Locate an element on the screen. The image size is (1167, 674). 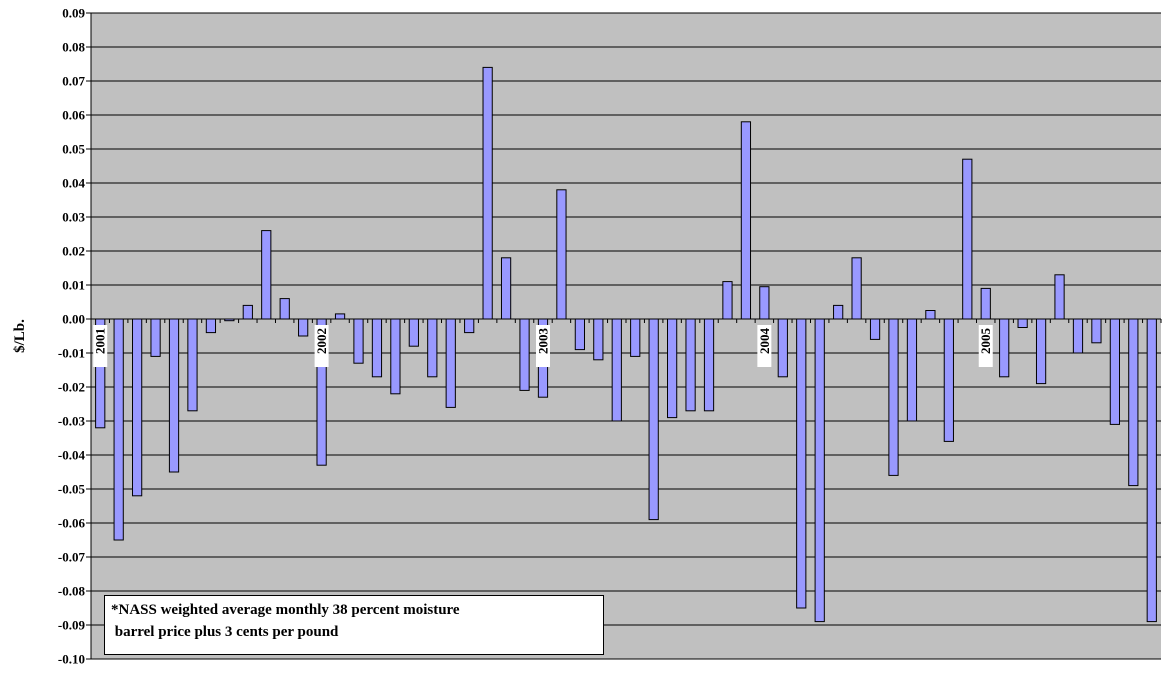
year-label: 2001 is located at coordinates (100, 341).